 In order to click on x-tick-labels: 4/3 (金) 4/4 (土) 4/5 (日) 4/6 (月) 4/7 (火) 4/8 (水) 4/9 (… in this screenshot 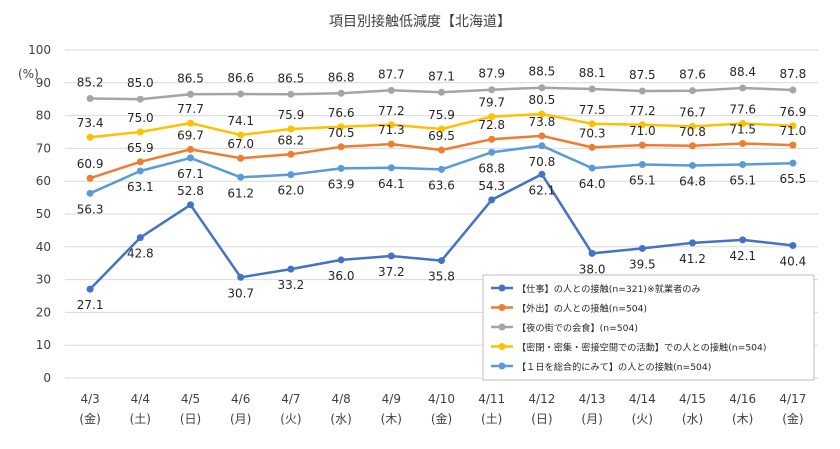, I will do `click(442, 409)`.